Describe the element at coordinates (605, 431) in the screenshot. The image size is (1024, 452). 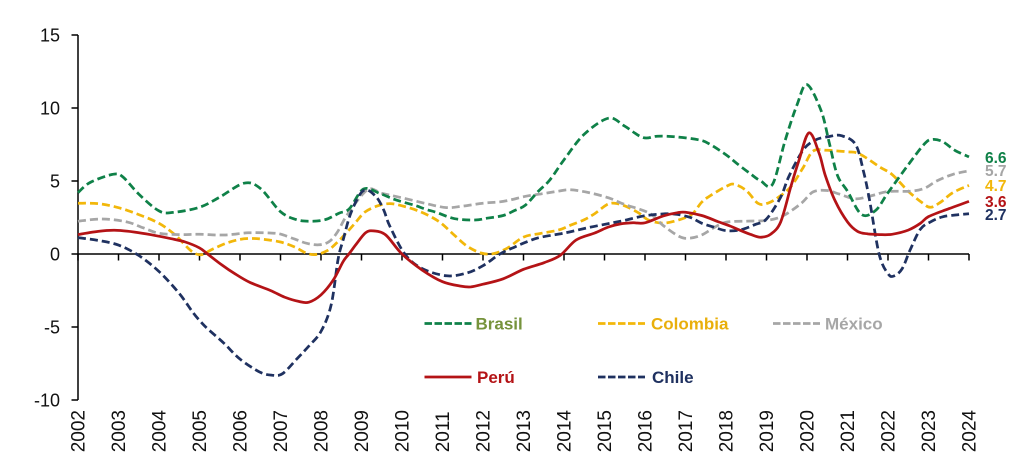
I see `svg-text: 2015` at that location.